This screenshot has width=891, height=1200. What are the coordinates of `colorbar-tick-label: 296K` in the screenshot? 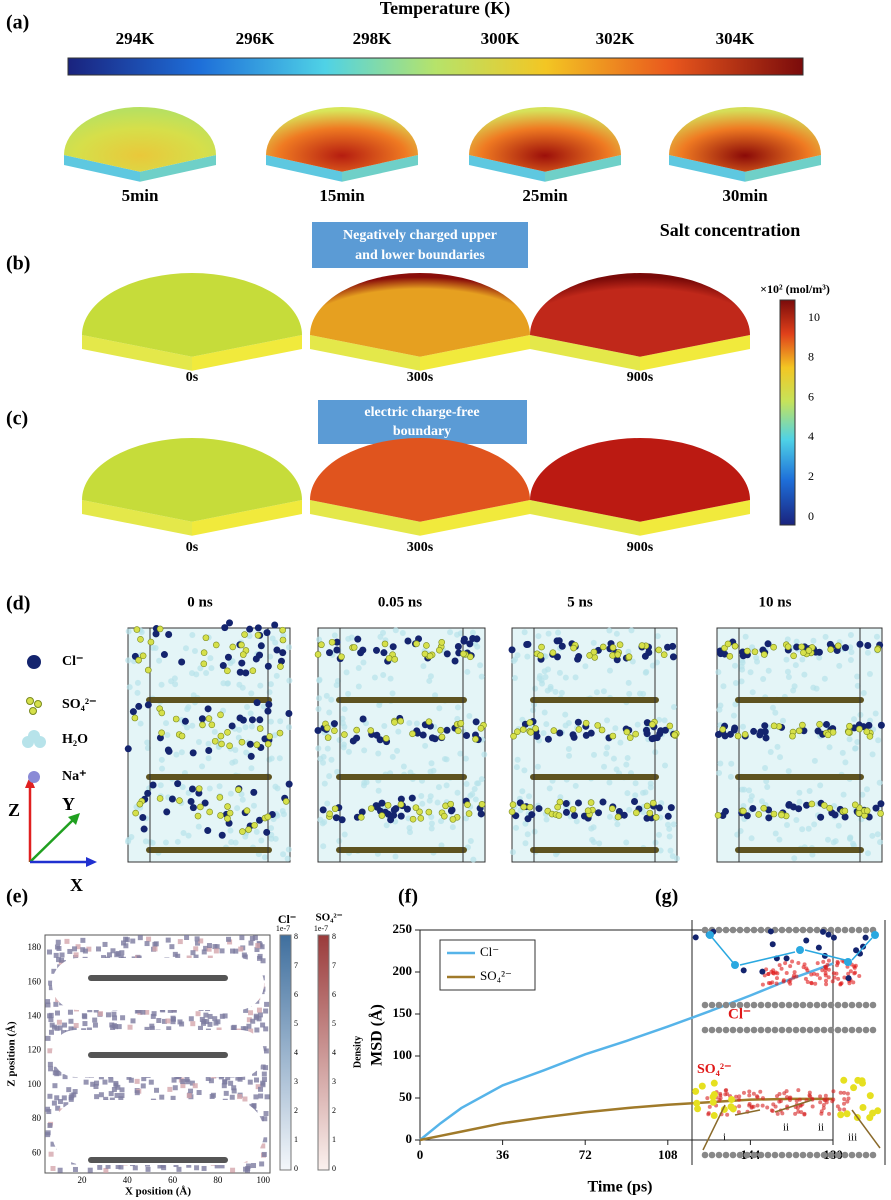 It's located at (256, 38).